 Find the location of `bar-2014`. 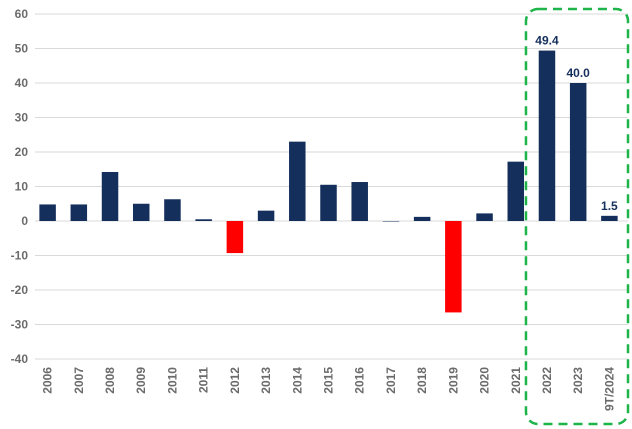

bar-2014 is located at coordinates (297, 181).